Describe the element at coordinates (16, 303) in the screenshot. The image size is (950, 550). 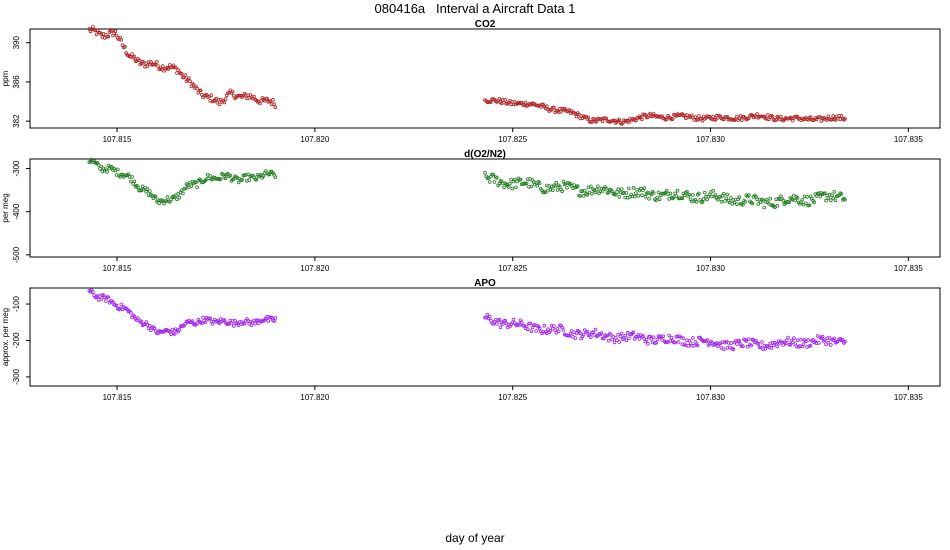
I see `apo-y-tick-label: -100` at that location.